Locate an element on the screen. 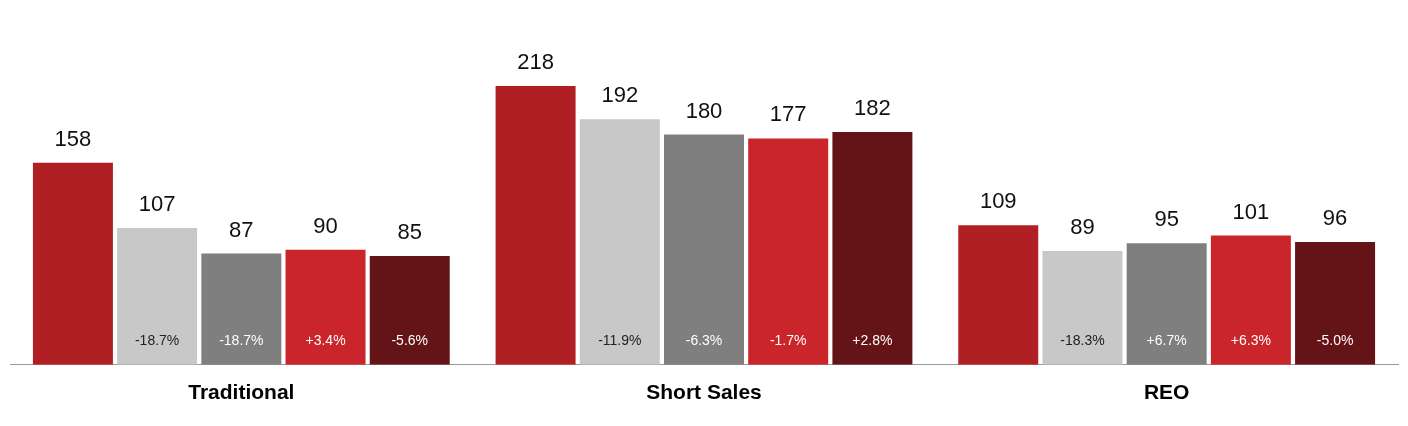 Image resolution: width=1408 pixels, height=426 pixels. data-label: 90 is located at coordinates (325, 225).